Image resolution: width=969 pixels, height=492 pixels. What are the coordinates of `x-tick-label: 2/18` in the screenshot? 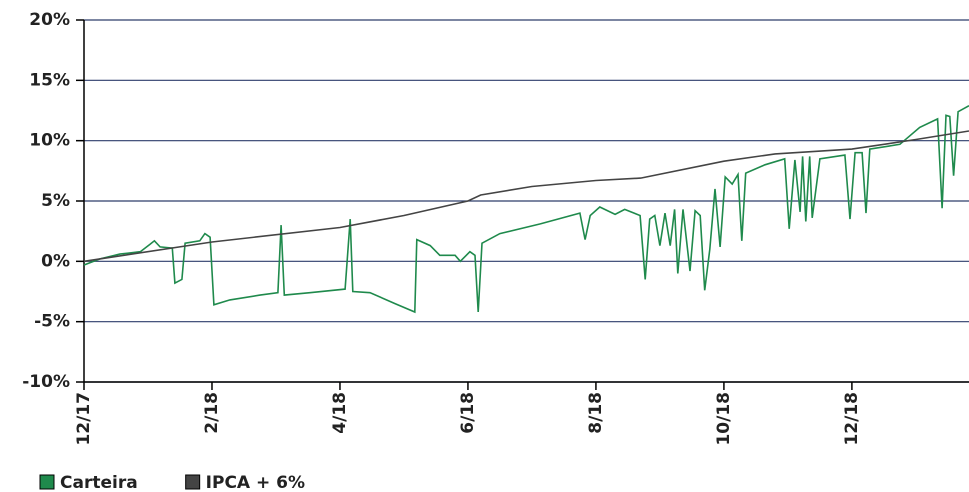 It's located at (212, 413).